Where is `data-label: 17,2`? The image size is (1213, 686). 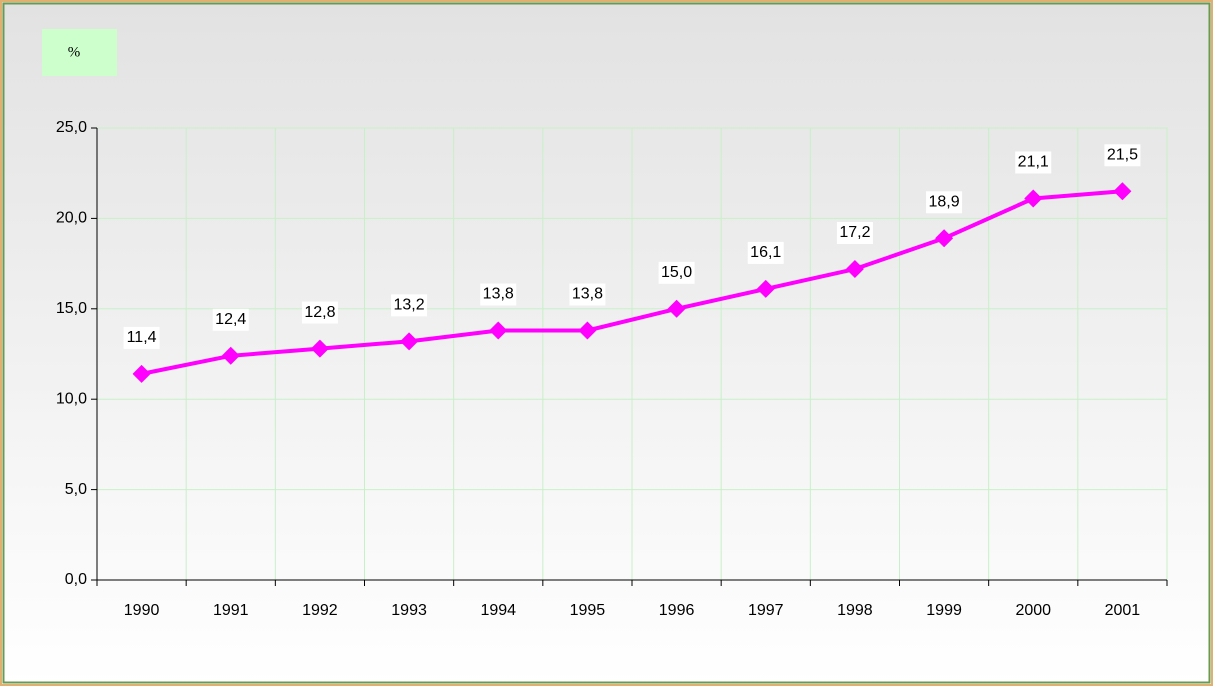 data-label: 17,2 is located at coordinates (854, 232).